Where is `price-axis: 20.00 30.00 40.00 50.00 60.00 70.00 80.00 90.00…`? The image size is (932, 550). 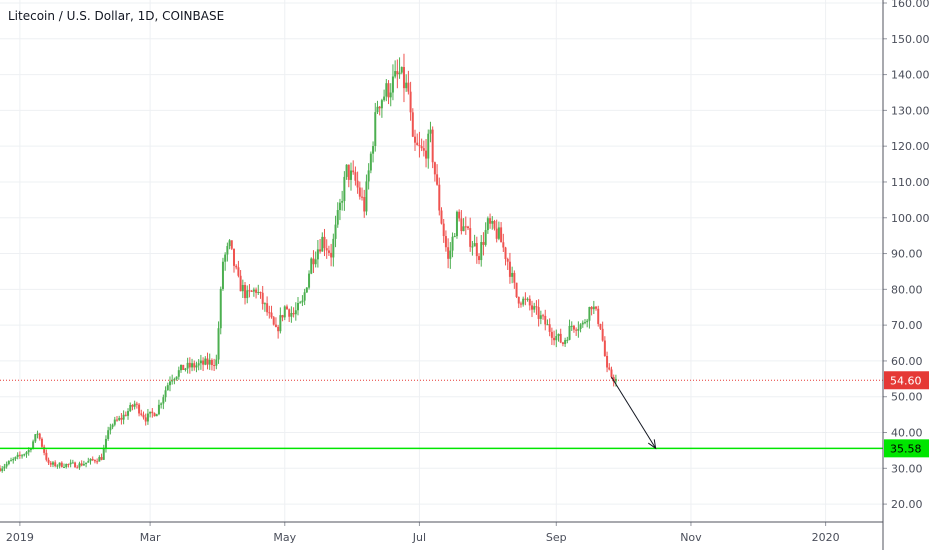 price-axis: 20.00 30.00 40.00 50.00 60.00 70.00 80.00 90.00… is located at coordinates (906, 275).